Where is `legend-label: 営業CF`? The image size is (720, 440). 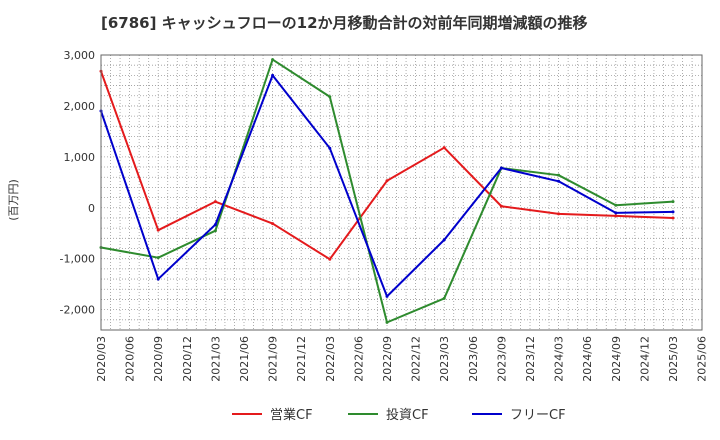
legend-label: 営業CF is located at coordinates (291, 415).